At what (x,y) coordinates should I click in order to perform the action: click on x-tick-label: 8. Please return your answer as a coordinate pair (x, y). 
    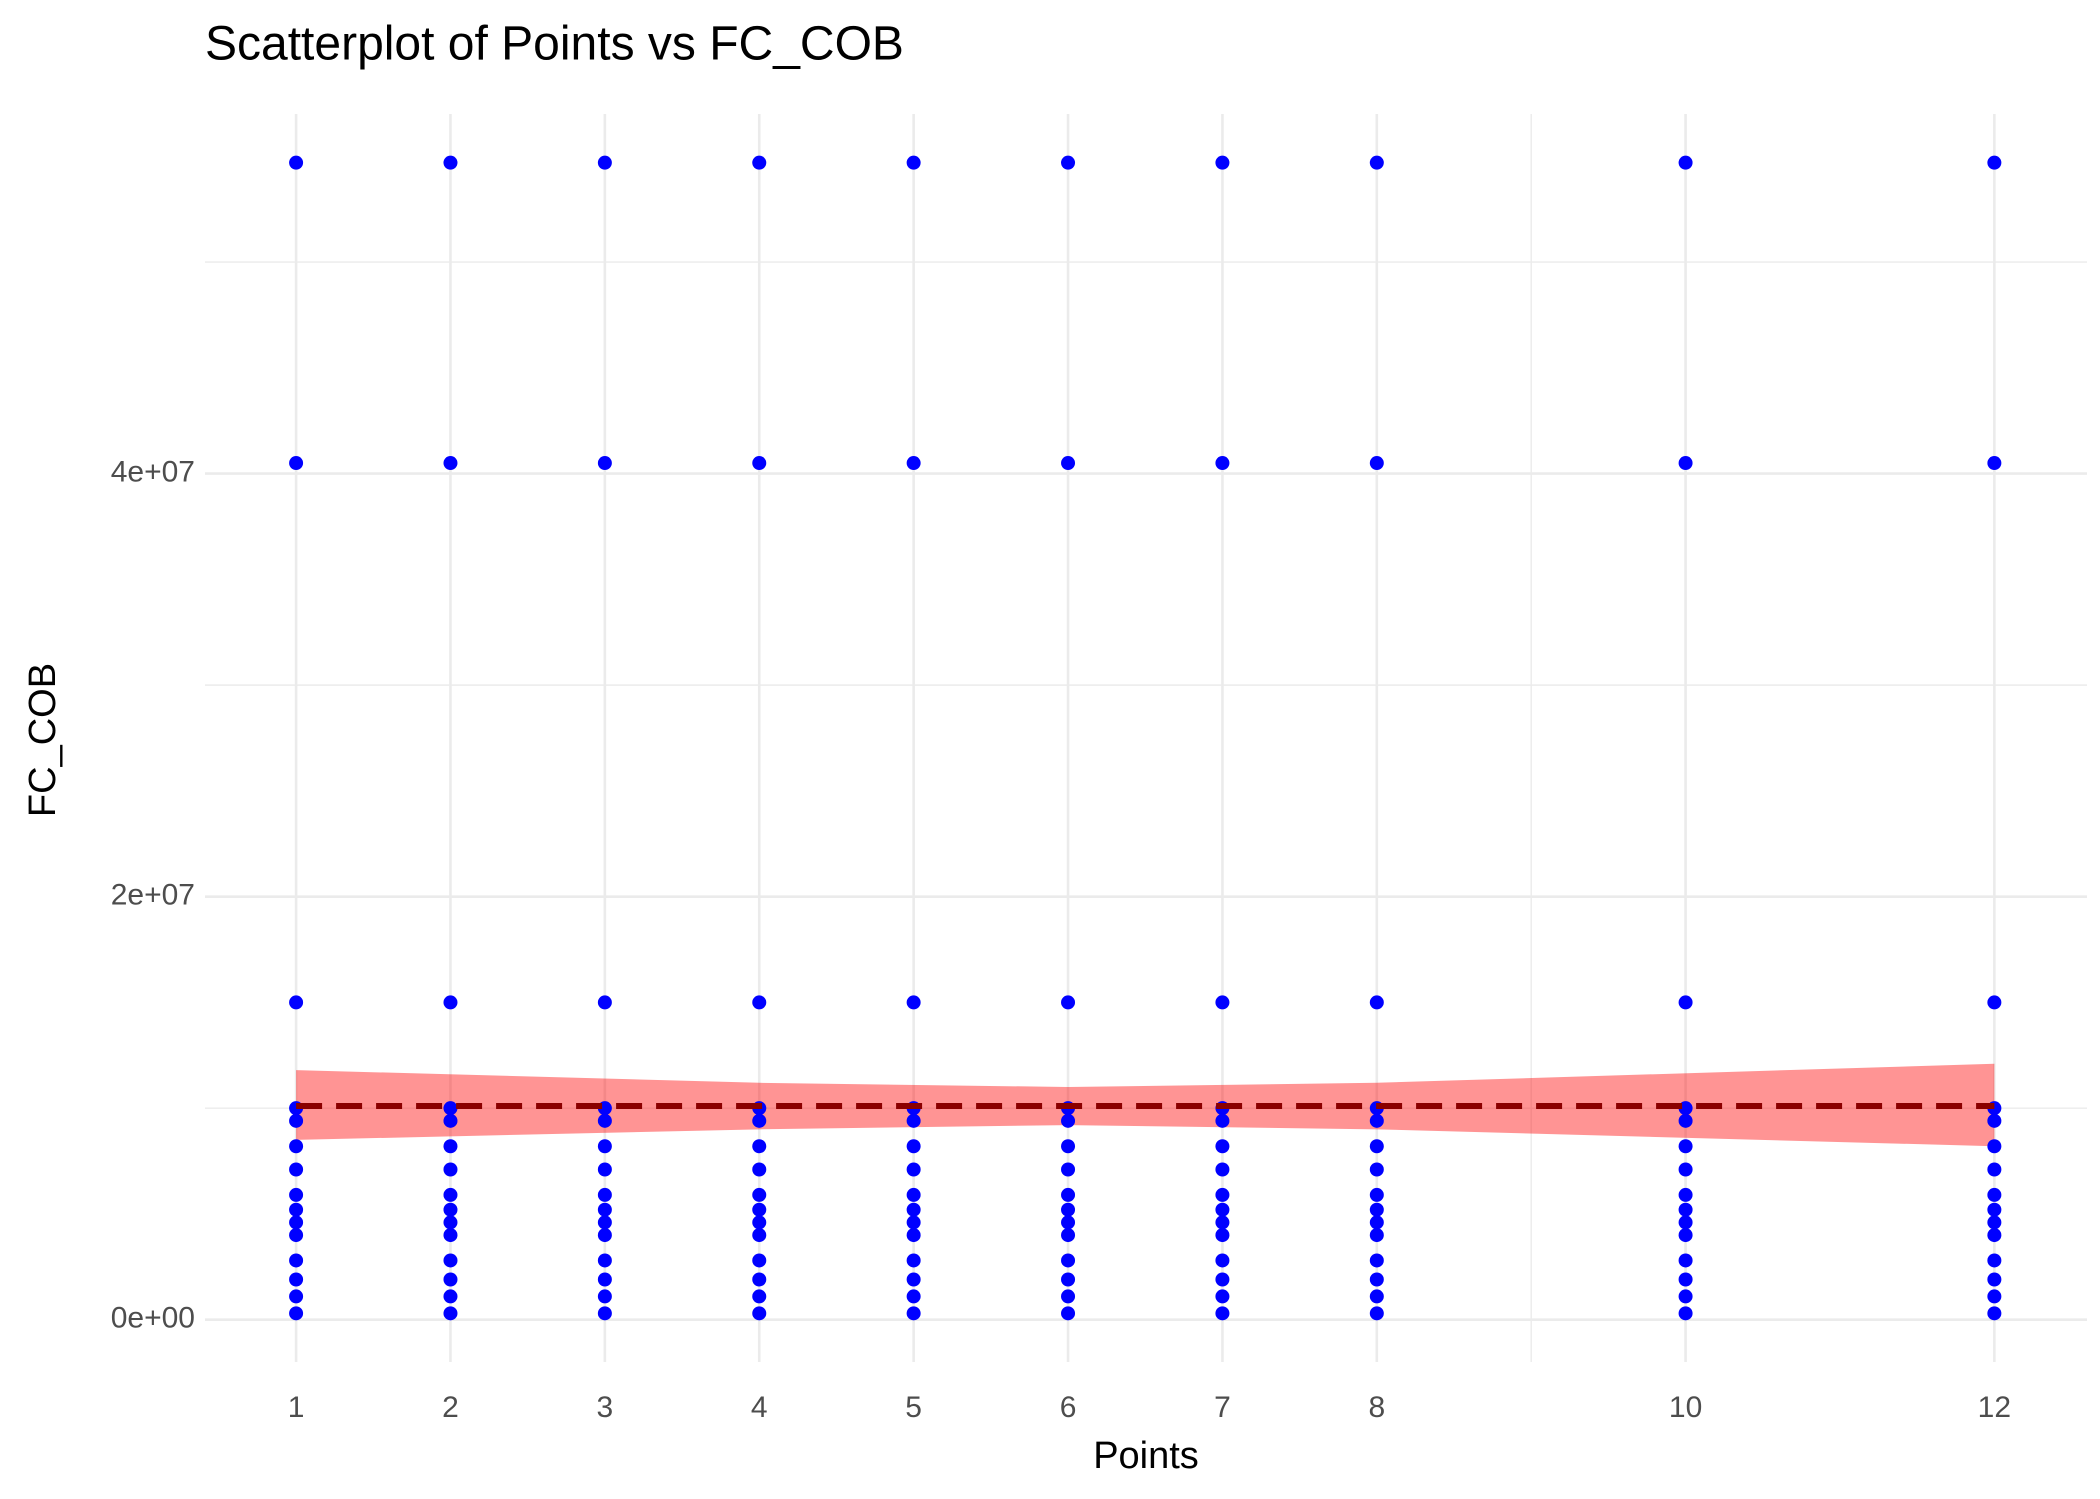
    Looking at the image, I should click on (1376, 1407).